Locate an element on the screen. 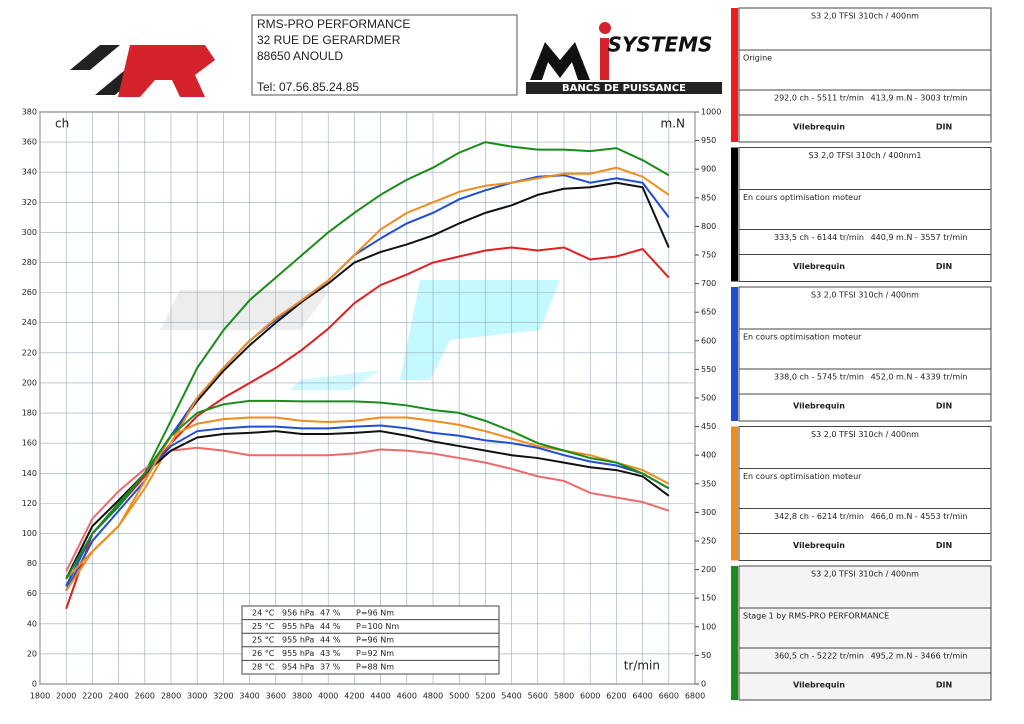 Image resolution: width=1024 pixels, height=724 pixels. y-tick-label: 300 is located at coordinates (29, 232).